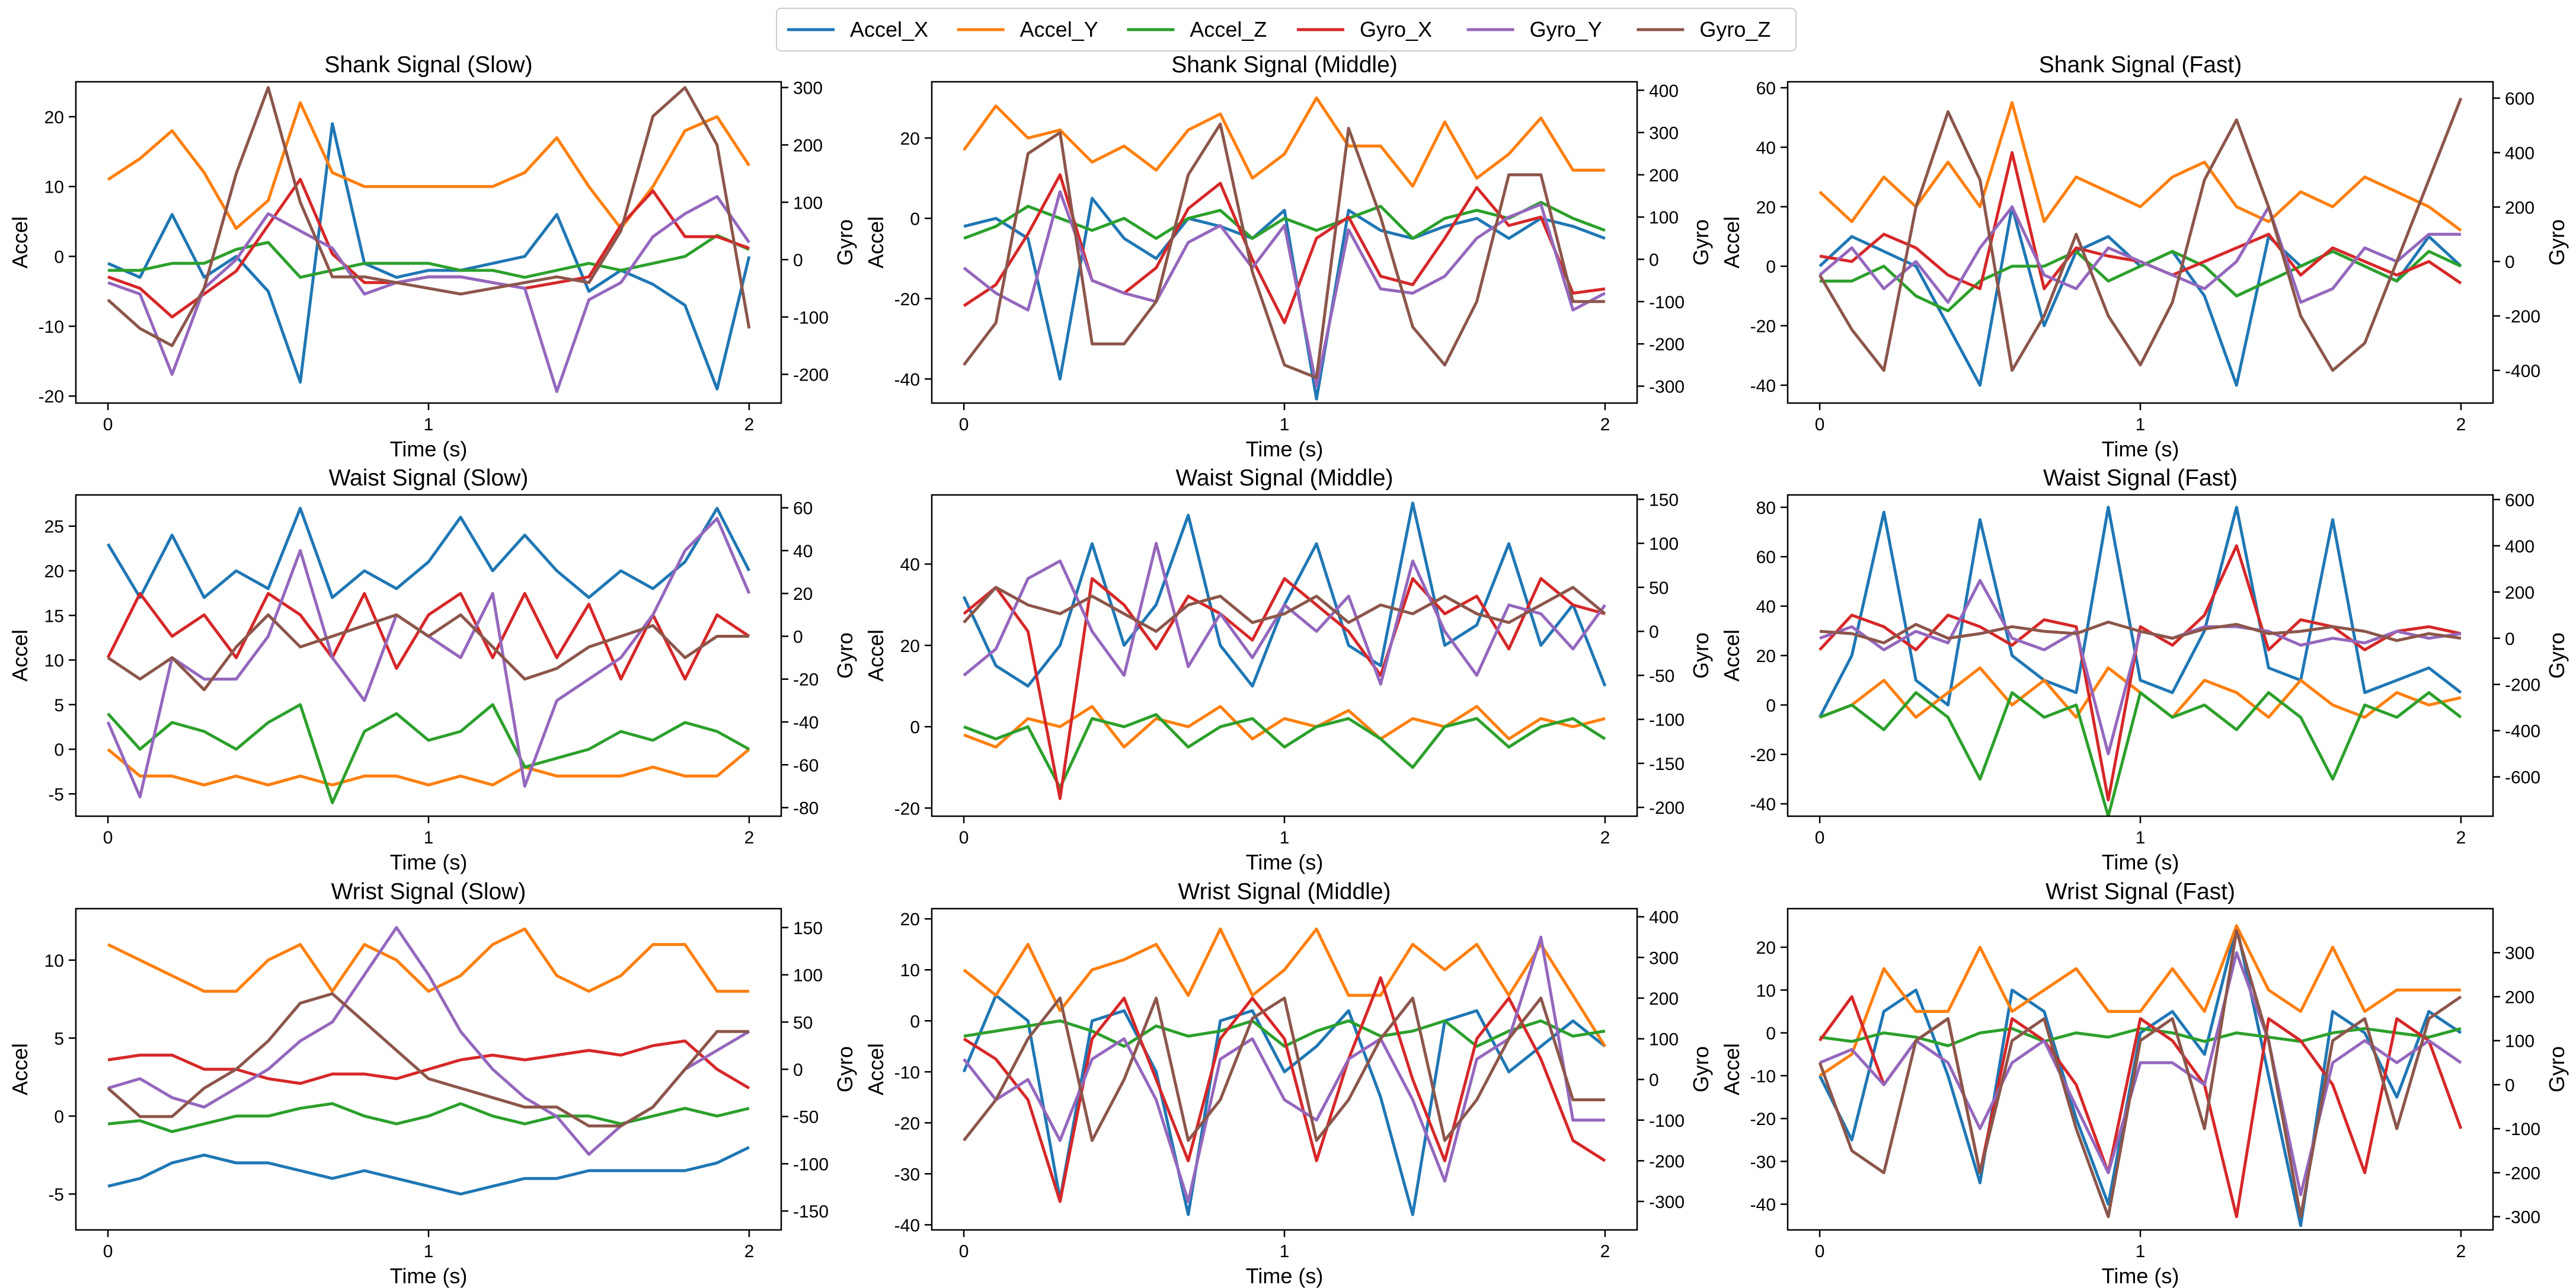  I want to click on y-tick-label: 20, so click(910, 646).